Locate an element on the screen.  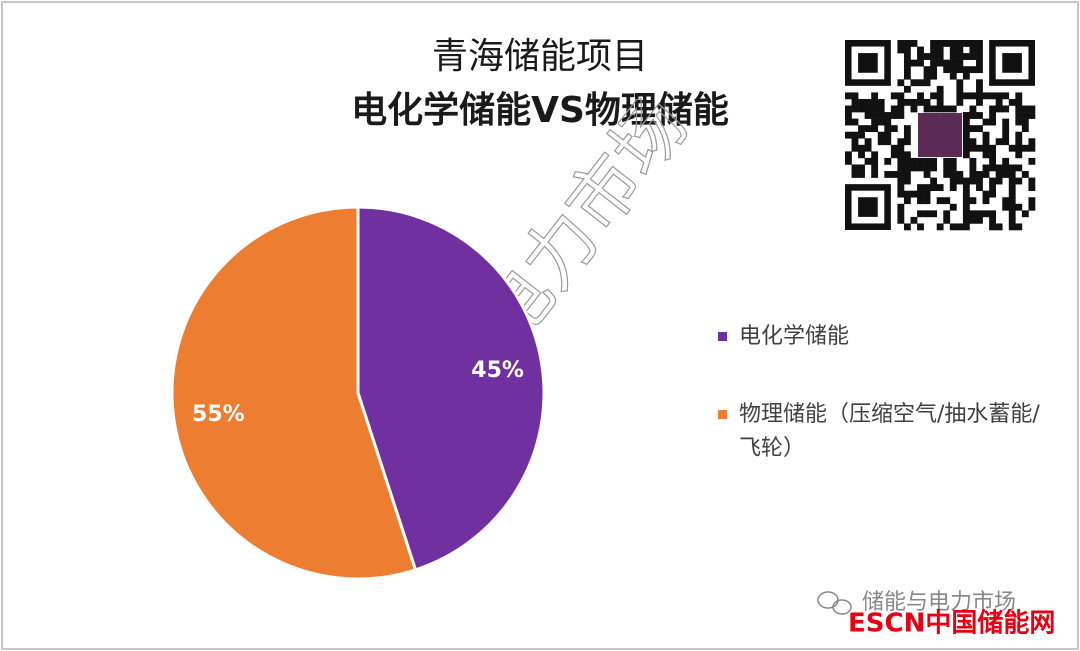
qr-finder is located at coordinates (1012, 63).